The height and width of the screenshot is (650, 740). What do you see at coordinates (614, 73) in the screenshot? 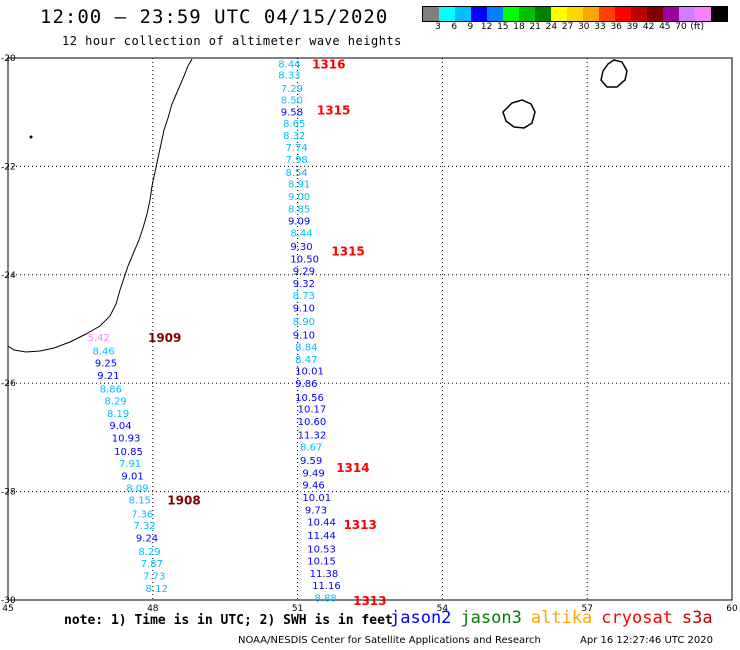
I see `mauritius-island-outline` at bounding box center [614, 73].